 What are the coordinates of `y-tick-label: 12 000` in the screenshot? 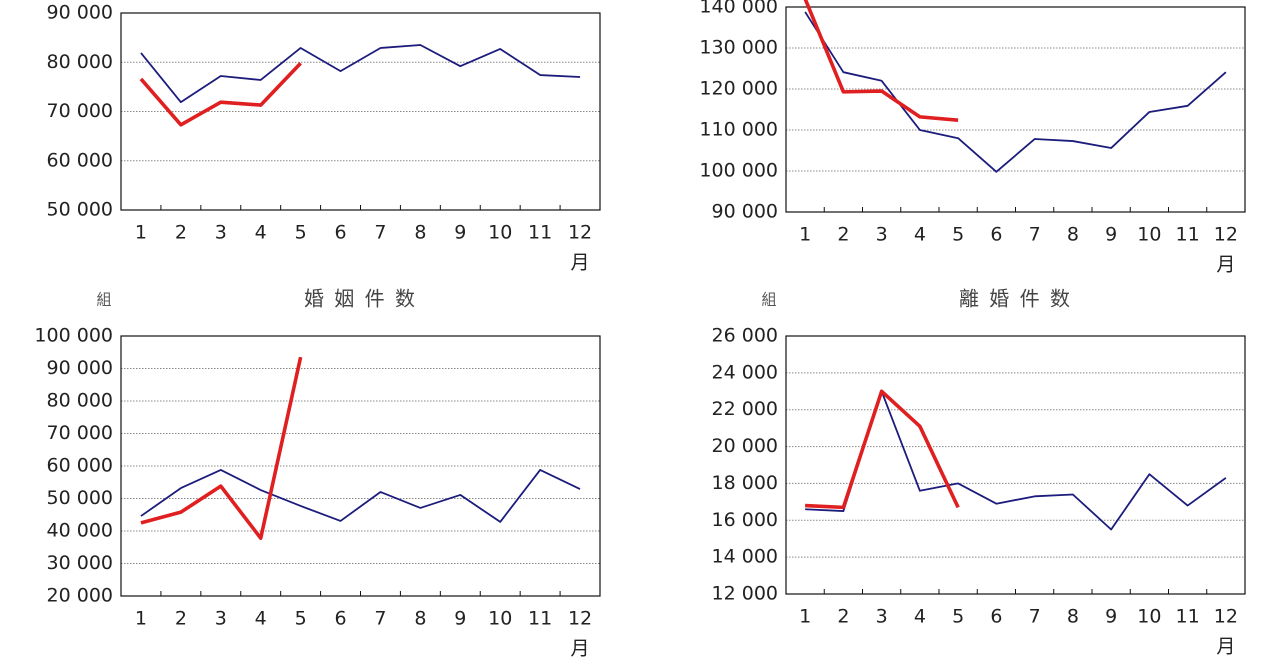 It's located at (745, 594).